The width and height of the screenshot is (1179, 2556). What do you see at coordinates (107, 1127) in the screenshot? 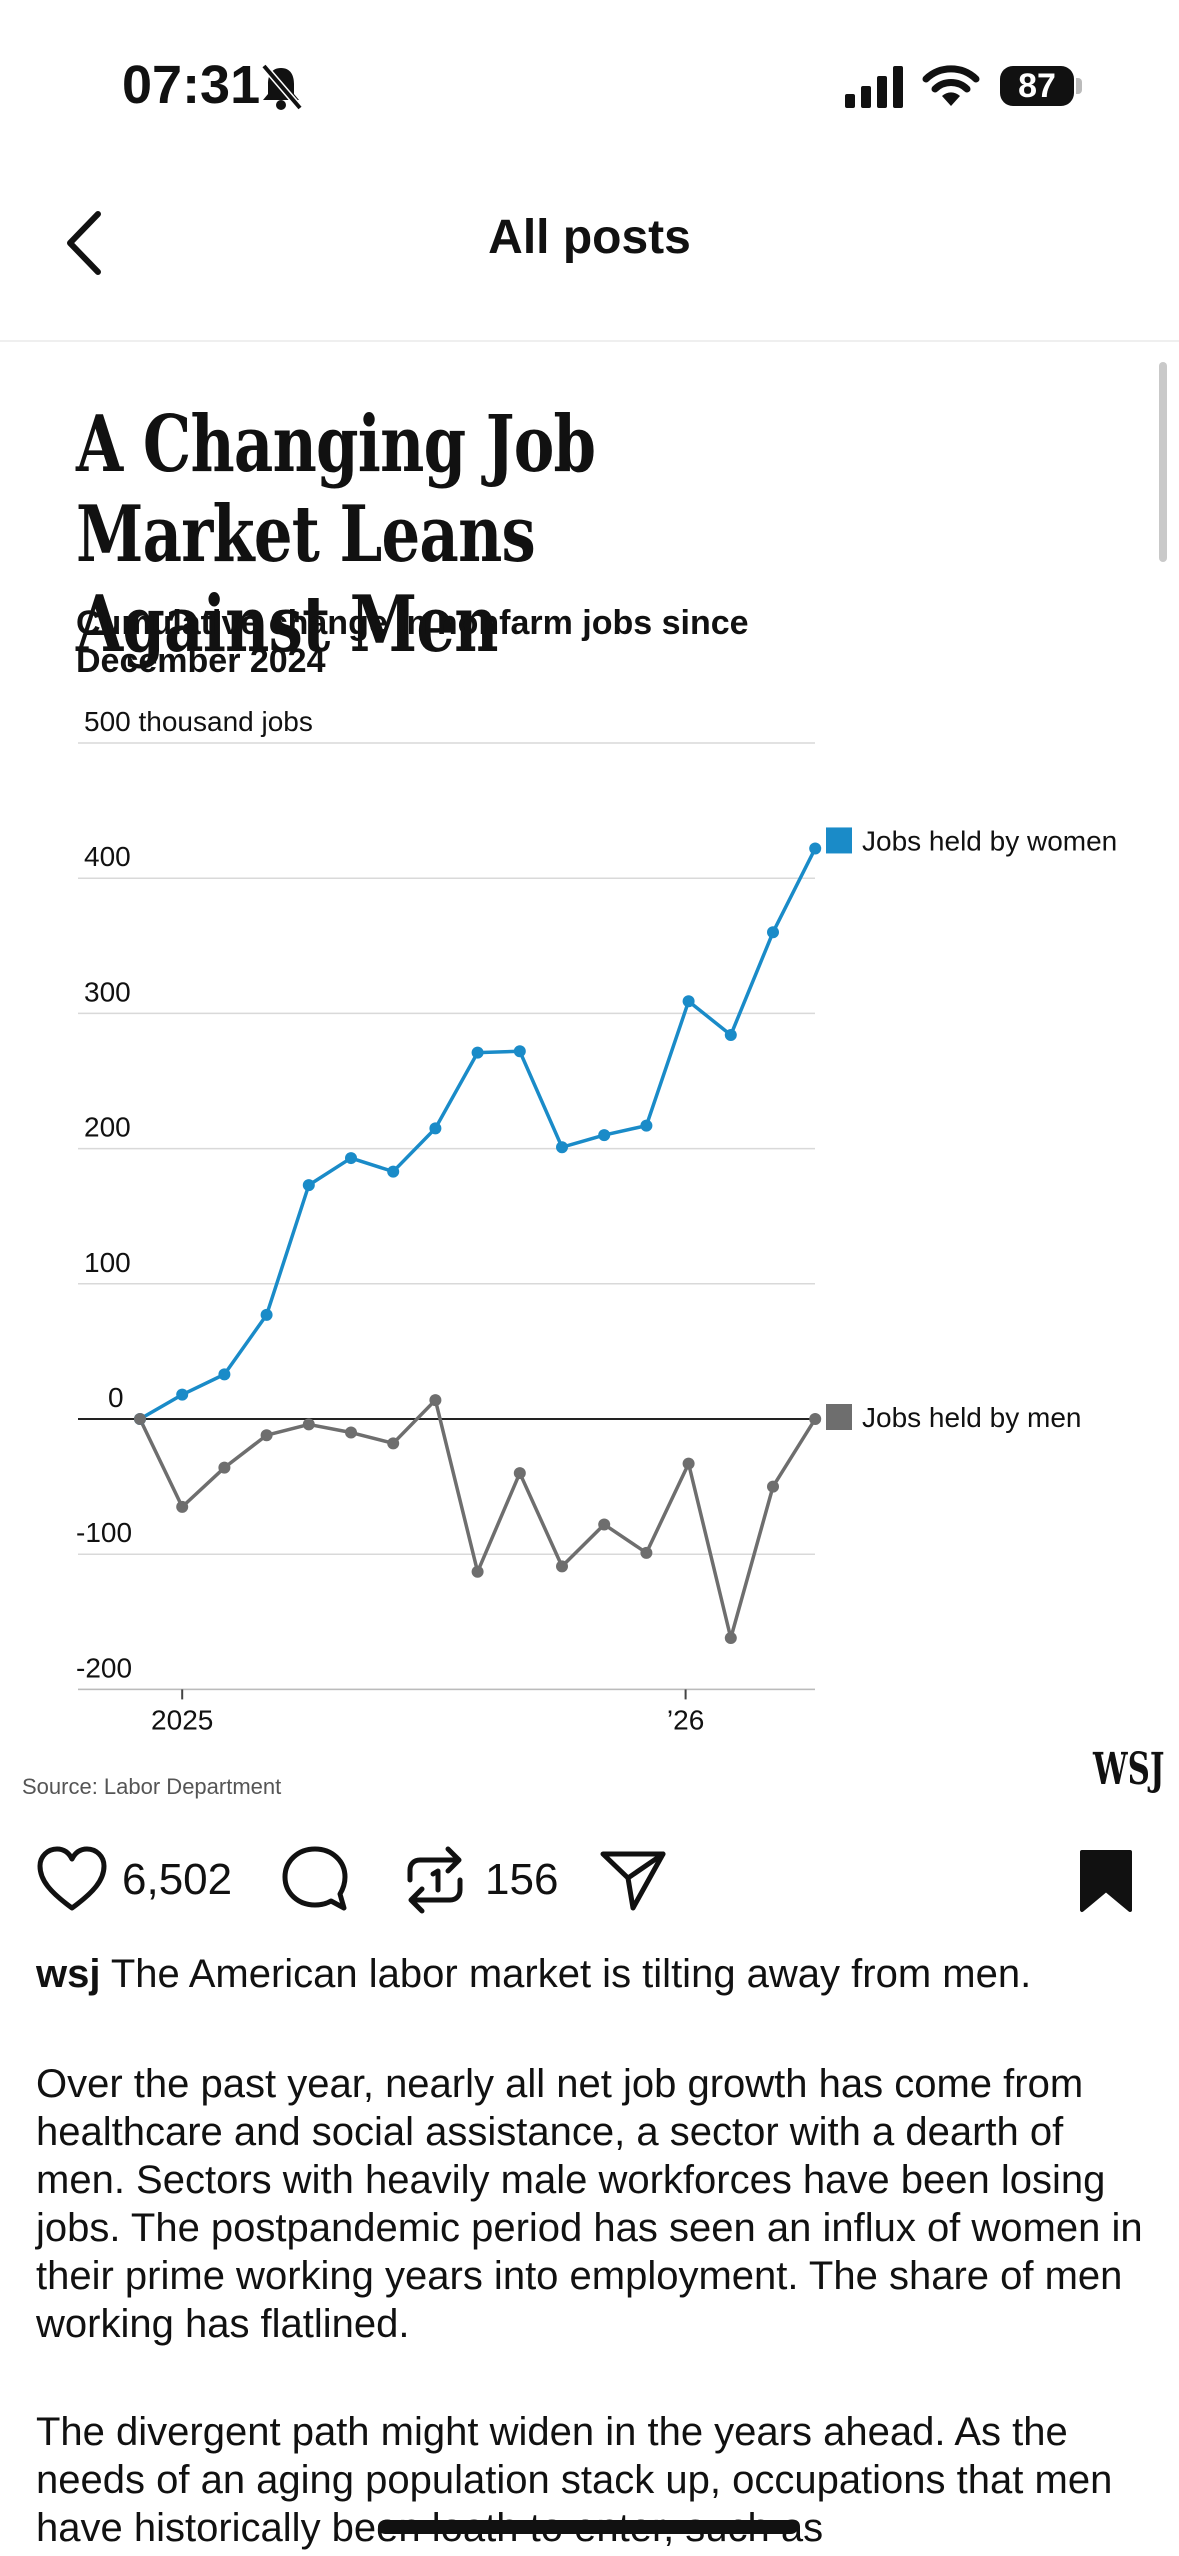
I see `y-tick-label: 200` at bounding box center [107, 1127].